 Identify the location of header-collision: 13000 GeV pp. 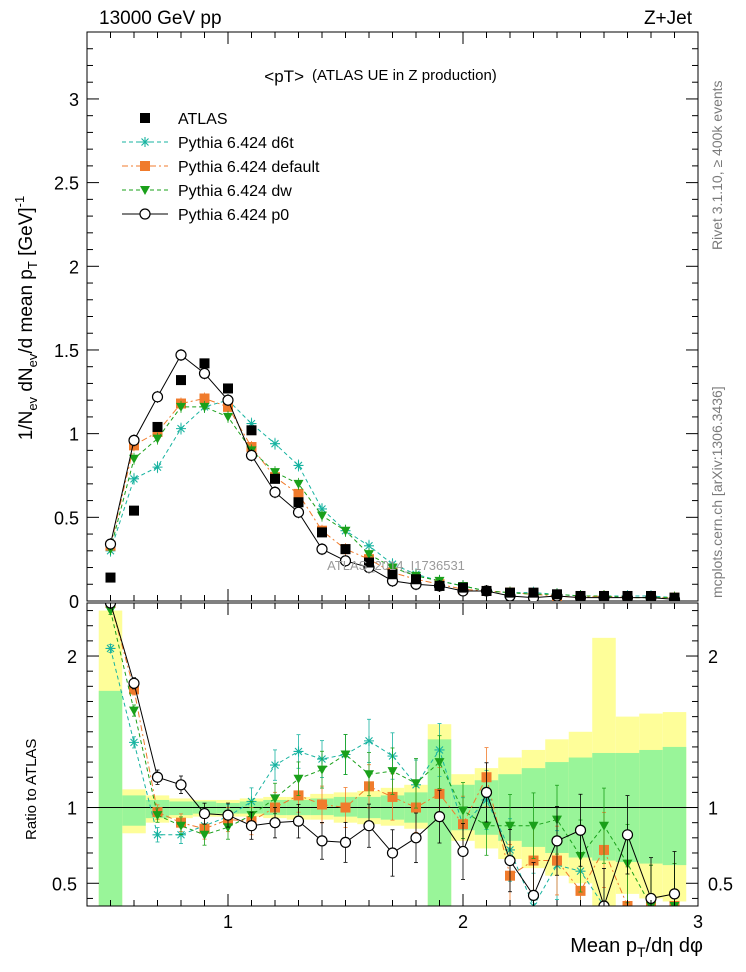
(160, 18).